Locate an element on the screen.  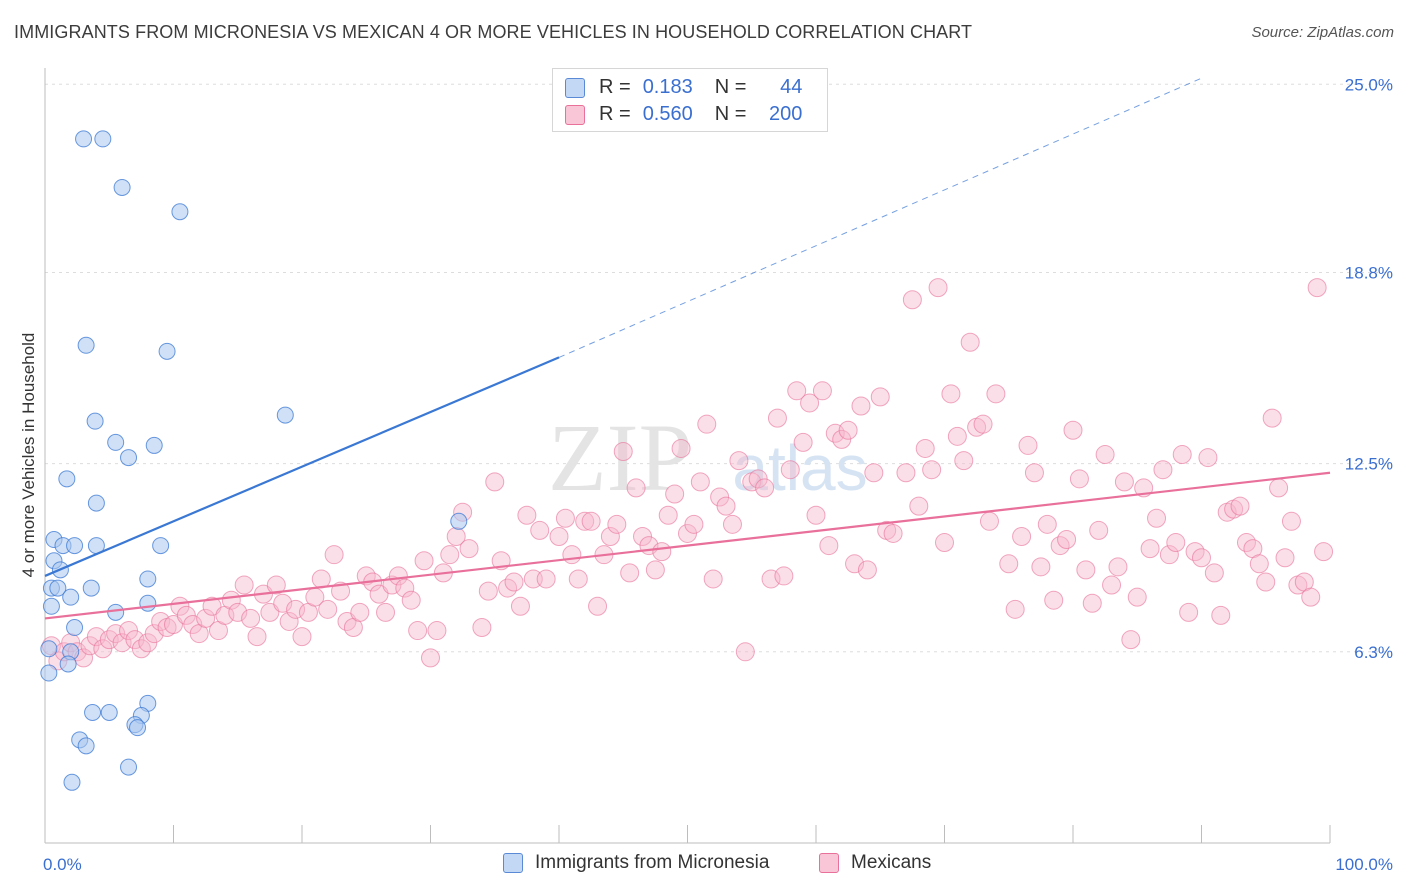
micronesia-trend-extension is located at coordinates (880, 217).